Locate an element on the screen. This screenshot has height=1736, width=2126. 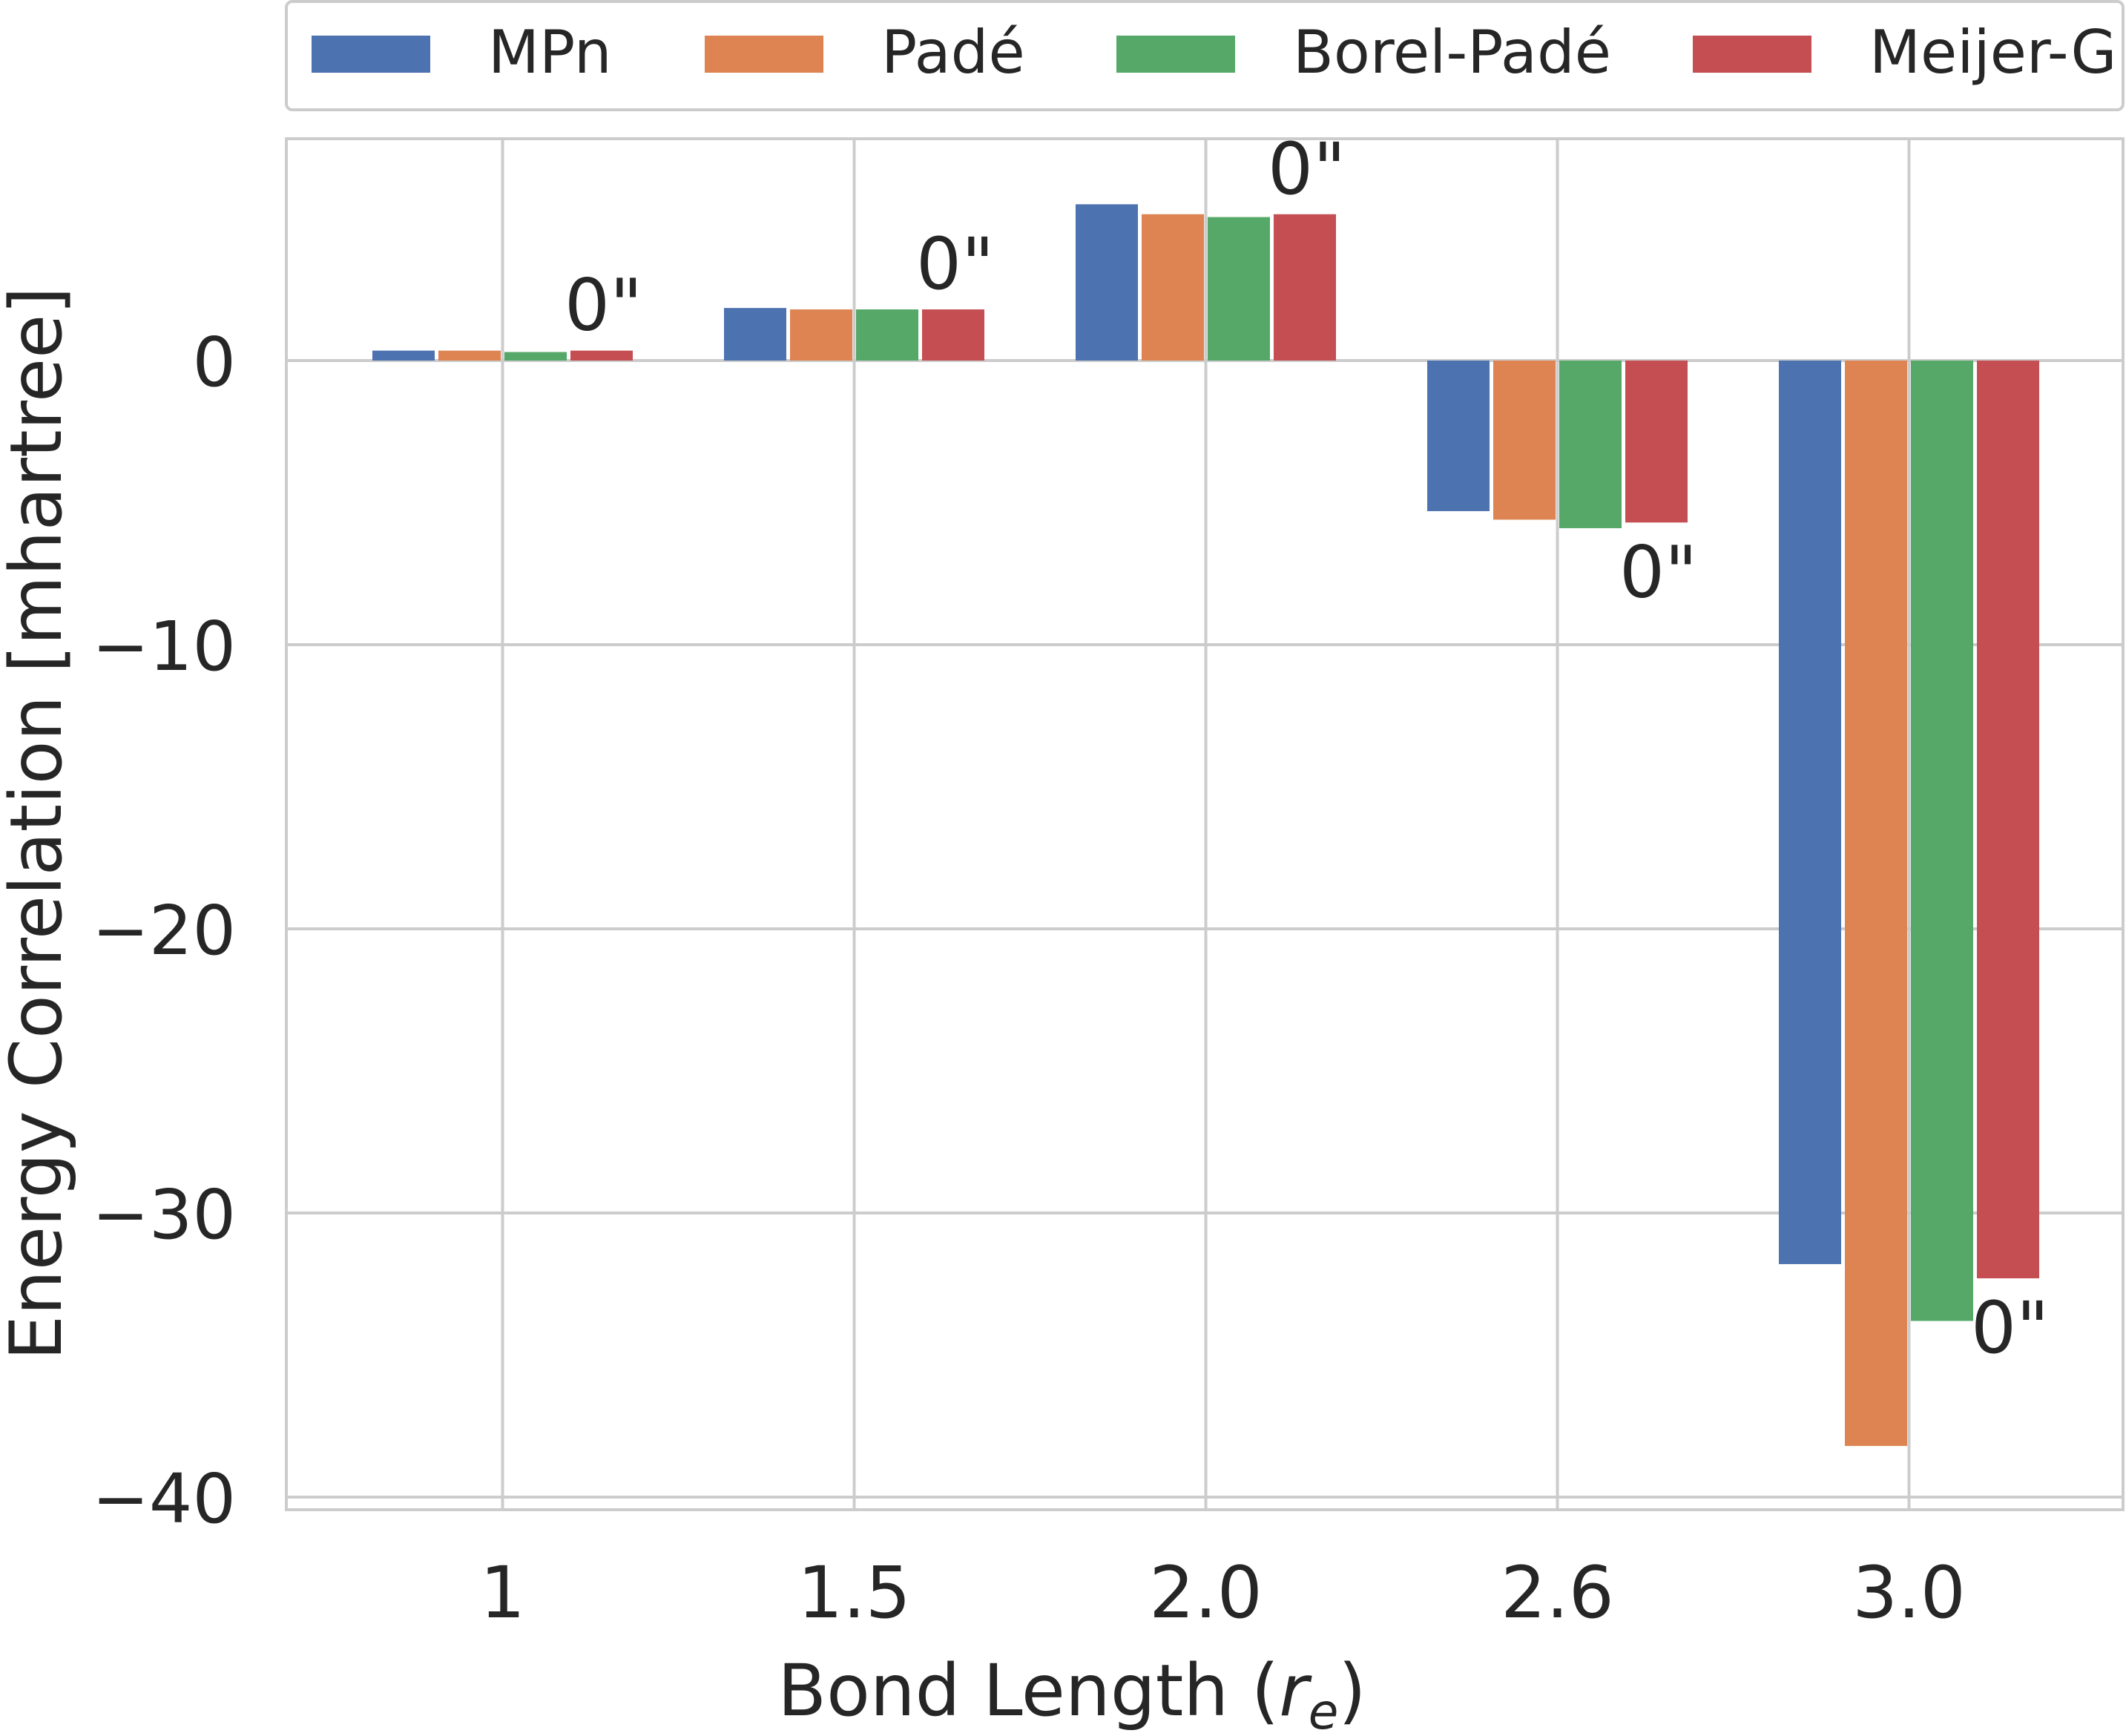
y-axis-label: Energy Correlation [mhartree] is located at coordinates (39, 823).